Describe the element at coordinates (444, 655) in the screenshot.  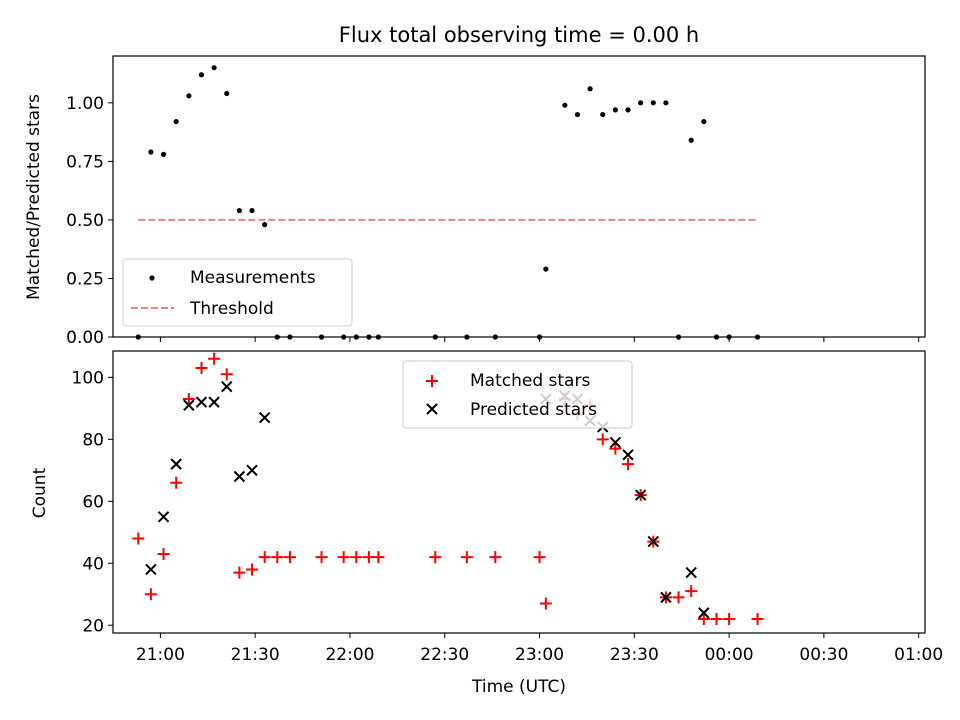
I see `x-tick-label: 22:30` at that location.